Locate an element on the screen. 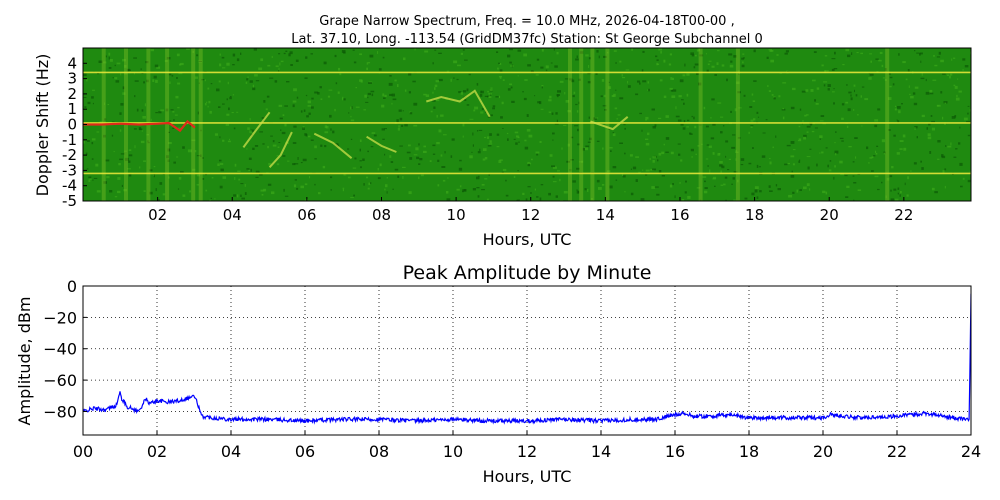  y-tick-label: 0 is located at coordinates (72, 286).